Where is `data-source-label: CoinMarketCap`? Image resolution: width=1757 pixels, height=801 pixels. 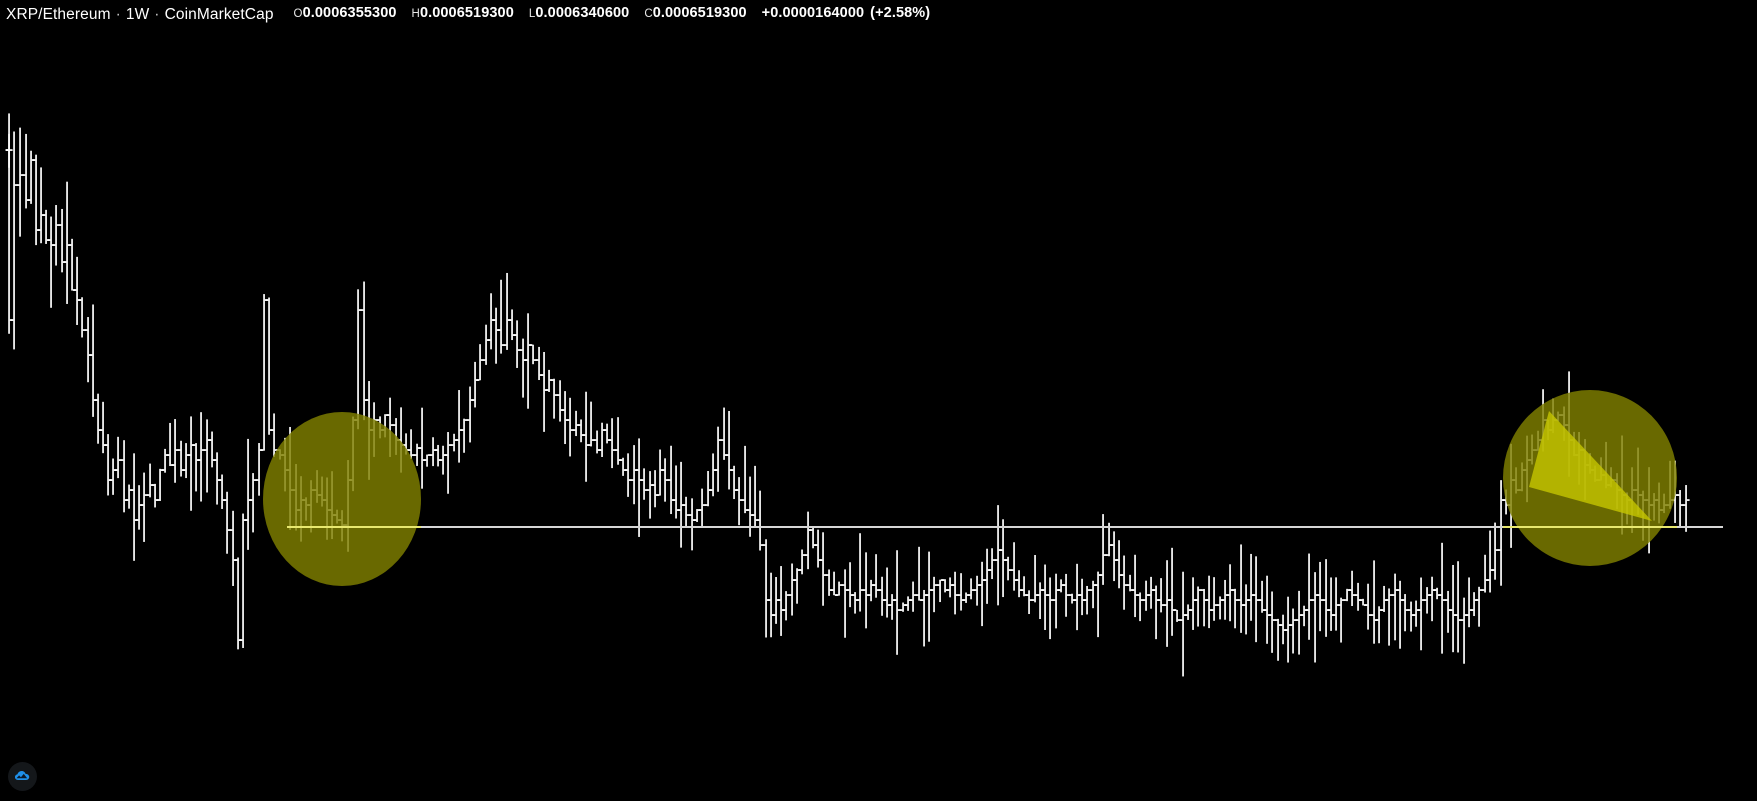 data-source-label: CoinMarketCap is located at coordinates (219, 14).